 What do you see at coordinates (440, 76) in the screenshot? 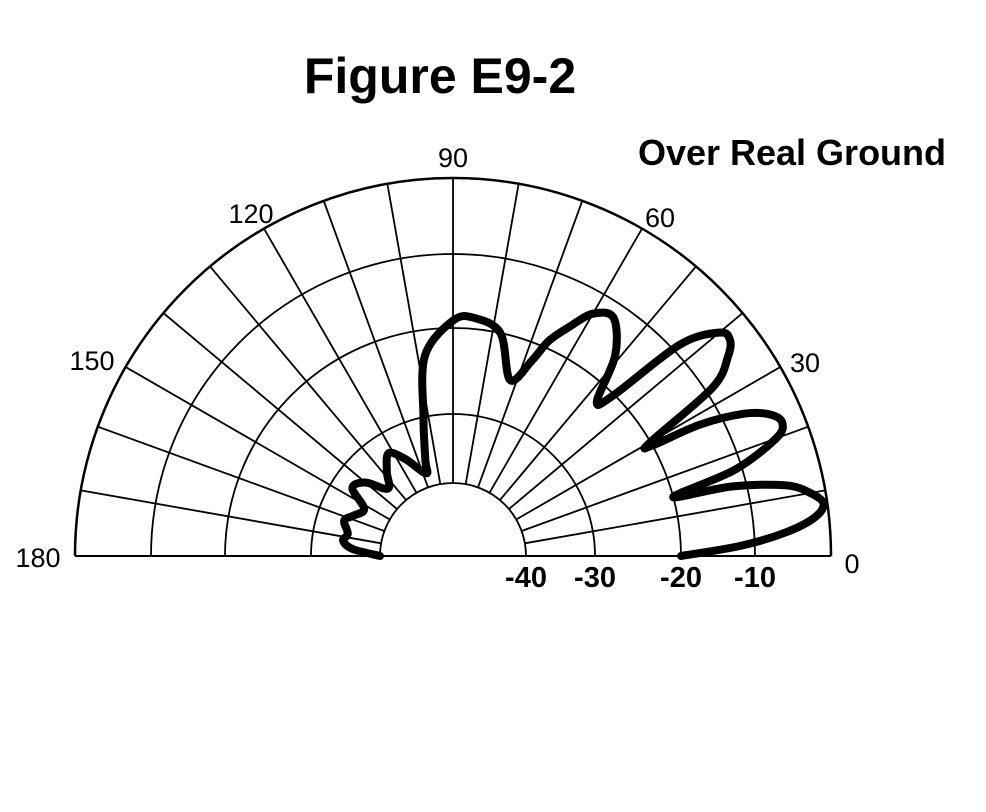
I see `chart-title: Figure E9-2` at bounding box center [440, 76].